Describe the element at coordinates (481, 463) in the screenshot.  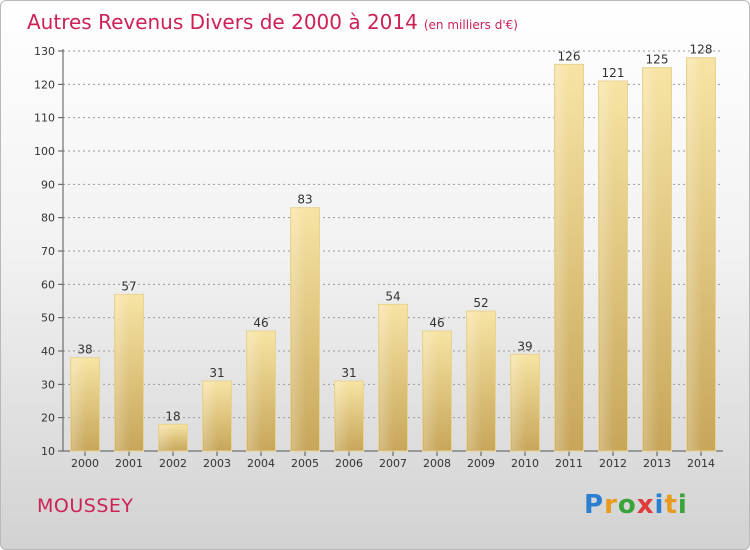
I see `x-tick-label: 2009` at that location.